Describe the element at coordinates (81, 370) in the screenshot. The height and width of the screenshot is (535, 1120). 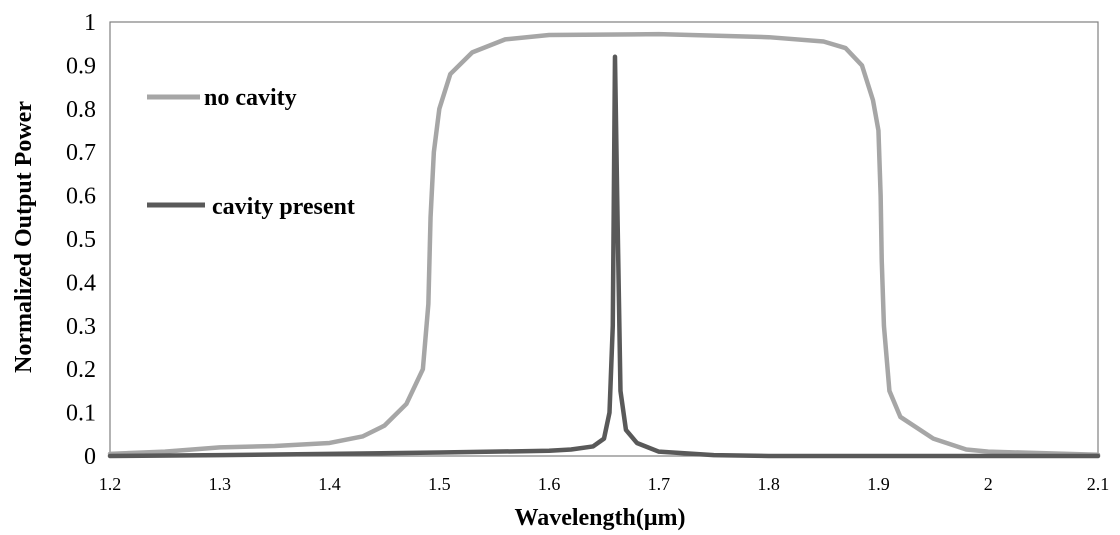
I see `y-tick-label: 0.2` at that location.